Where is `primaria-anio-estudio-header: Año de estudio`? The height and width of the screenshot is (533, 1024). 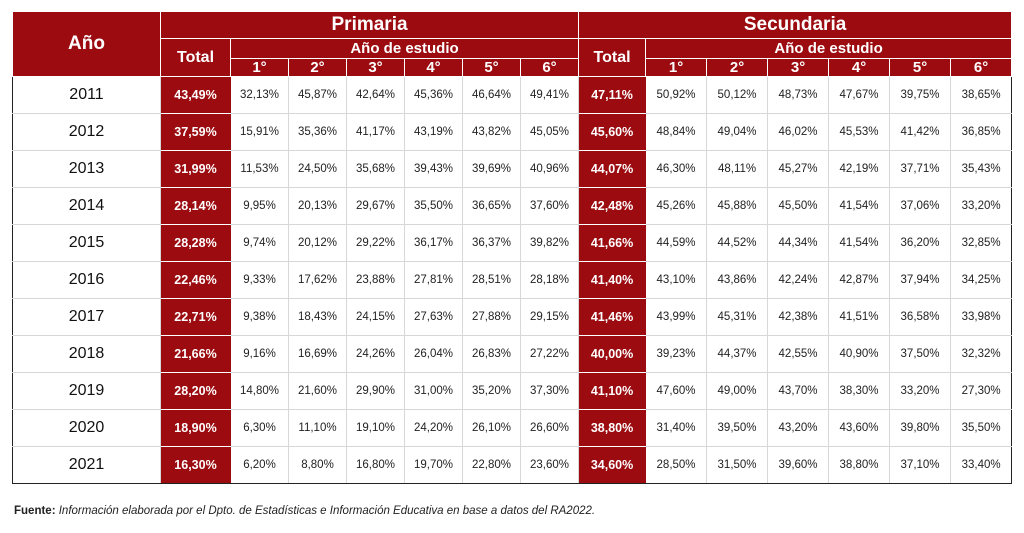
primaria-anio-estudio-header: Año de estudio is located at coordinates (404, 48).